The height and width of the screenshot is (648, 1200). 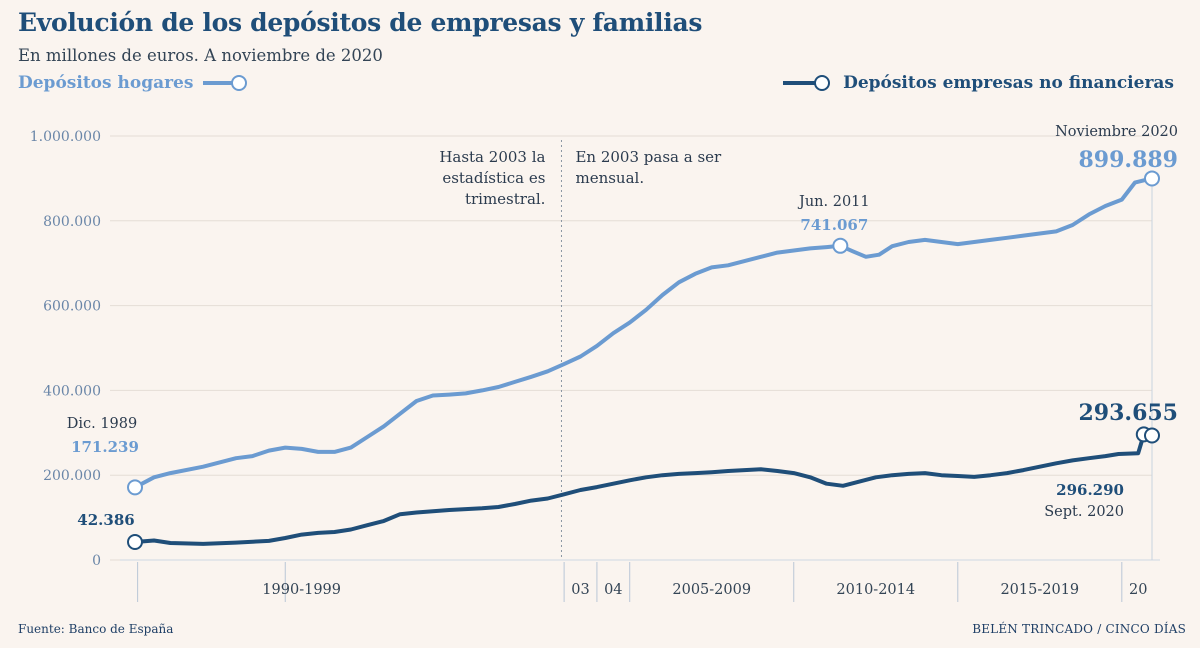 I want to click on note-before-2003-line: estadística es, so click(x=493, y=178).